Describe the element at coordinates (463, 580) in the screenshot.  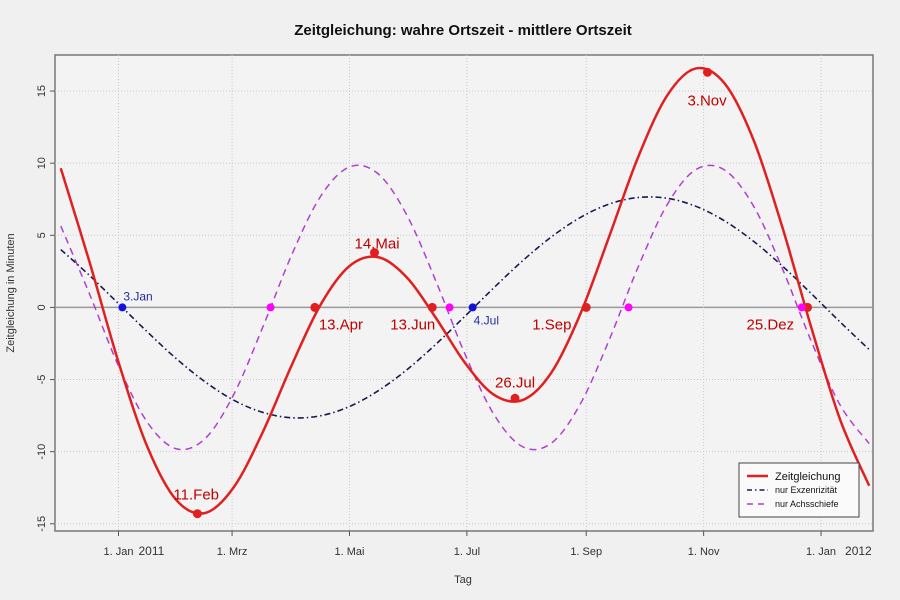
I see `x-axis-label: Tag` at that location.